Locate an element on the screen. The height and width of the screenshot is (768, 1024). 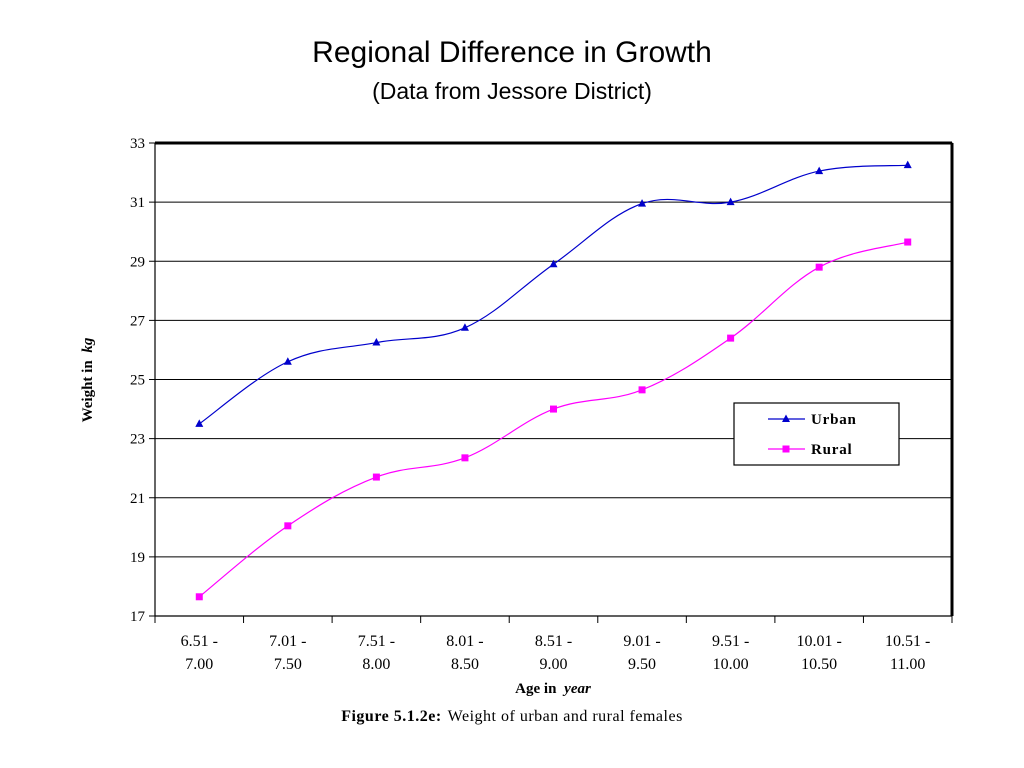
x-tick-label-line2: 8.50 is located at coordinates (465, 664).